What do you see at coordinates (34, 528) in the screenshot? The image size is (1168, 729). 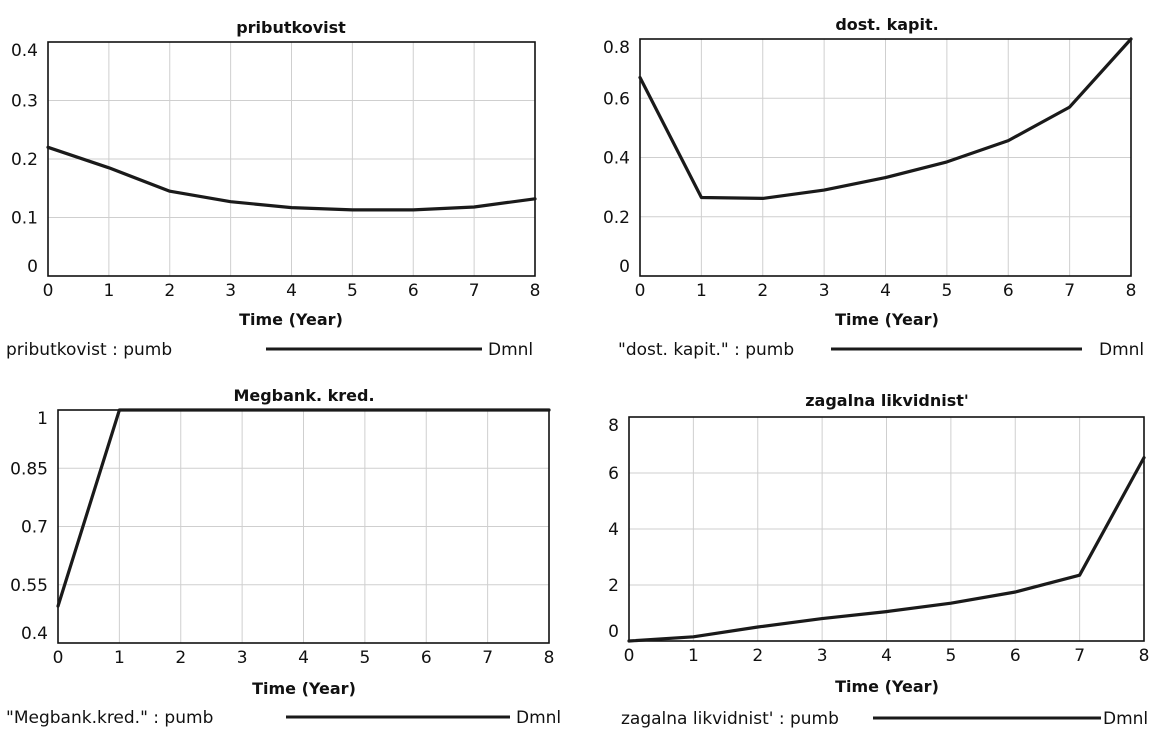 I see `y-tick-label: 0.7` at bounding box center [34, 528].